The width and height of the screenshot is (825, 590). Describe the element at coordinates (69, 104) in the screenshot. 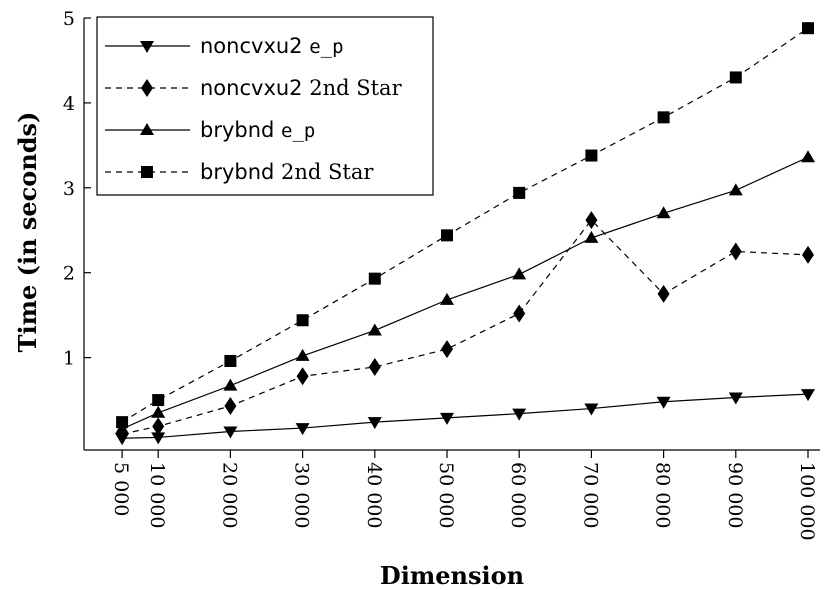

I see `y-tick-label: 4` at that location.